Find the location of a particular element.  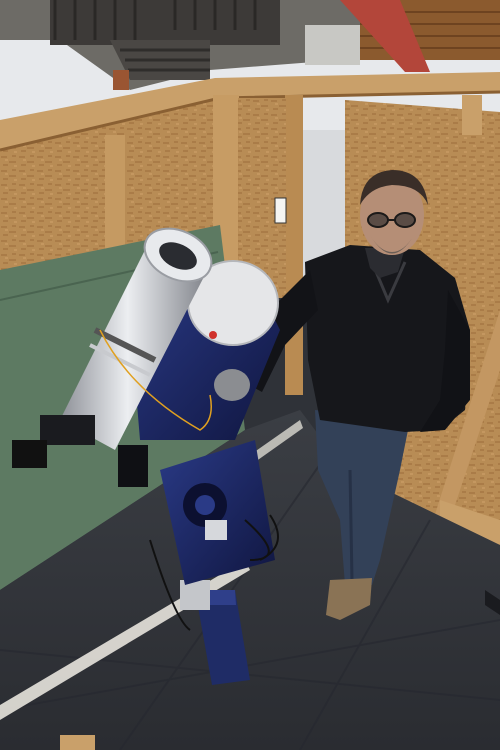

pier is located at coordinates (215, 632).